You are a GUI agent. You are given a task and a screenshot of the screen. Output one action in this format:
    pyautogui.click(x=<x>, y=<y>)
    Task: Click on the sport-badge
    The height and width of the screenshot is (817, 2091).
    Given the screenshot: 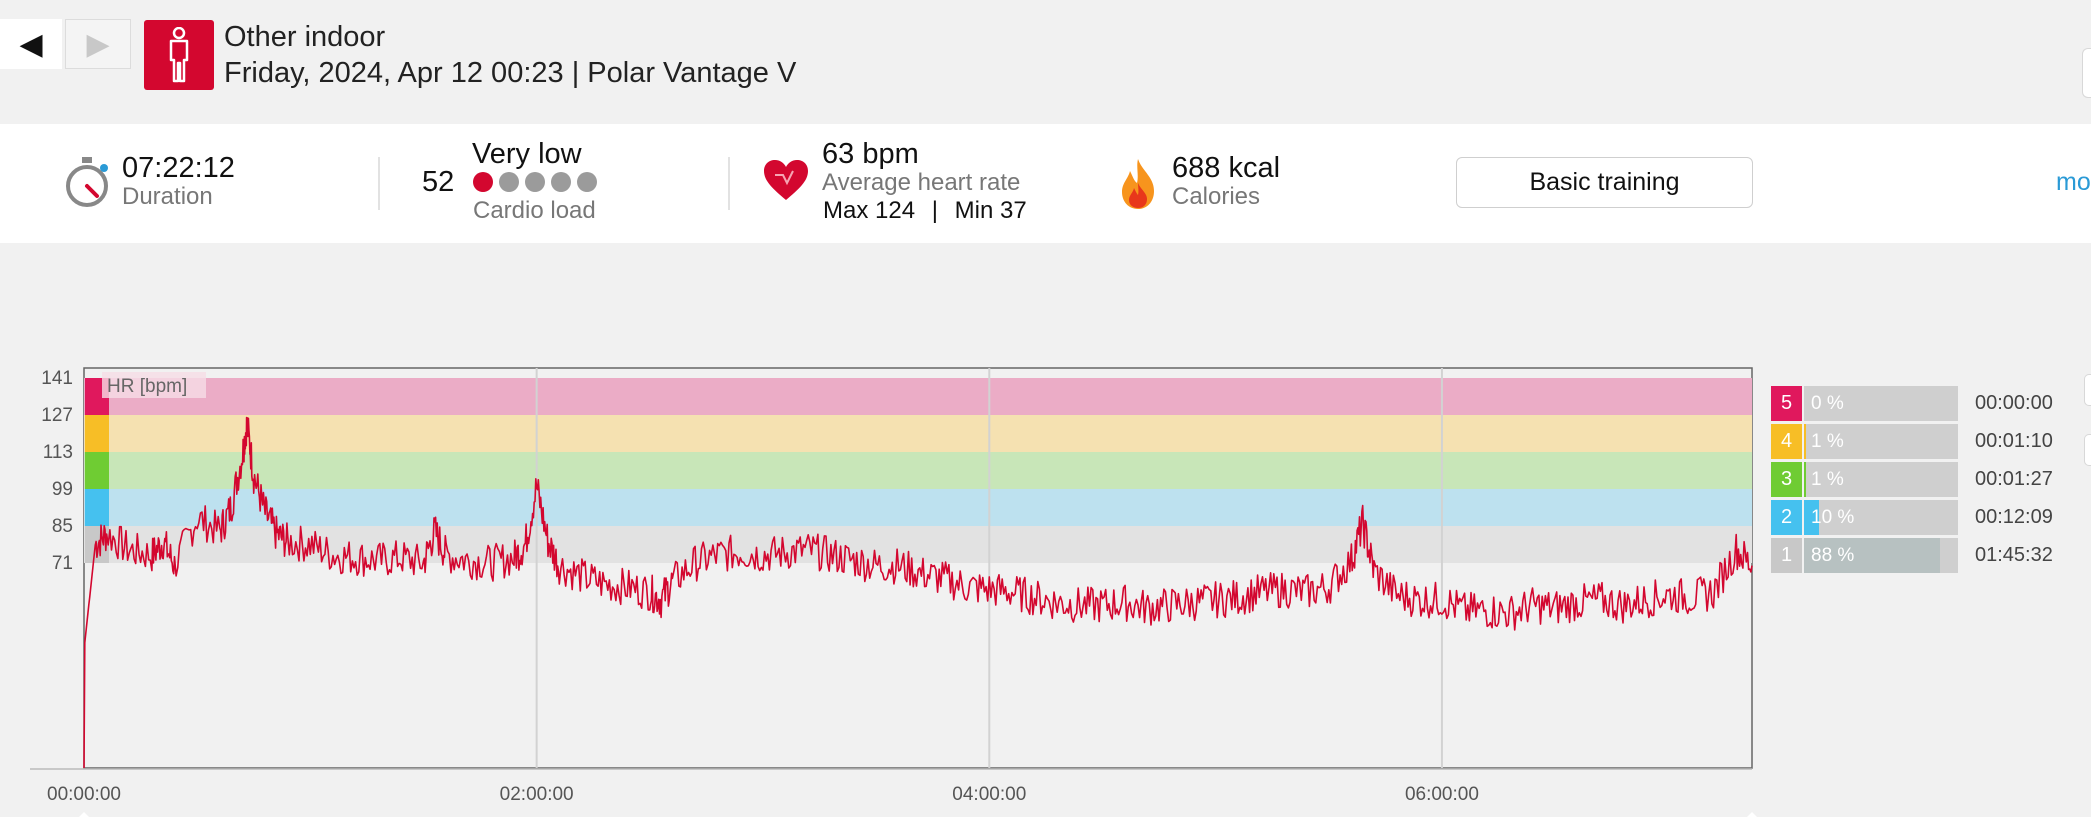 What is the action you would take?
    pyautogui.click(x=179, y=55)
    